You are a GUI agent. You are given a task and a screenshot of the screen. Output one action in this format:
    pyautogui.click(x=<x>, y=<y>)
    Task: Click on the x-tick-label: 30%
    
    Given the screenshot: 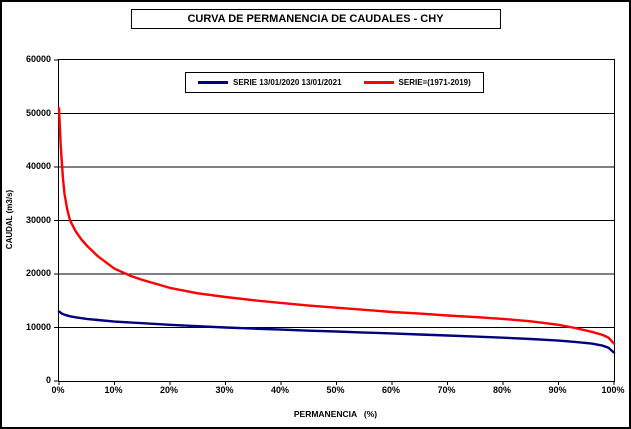 What is the action you would take?
    pyautogui.click(x=224, y=390)
    